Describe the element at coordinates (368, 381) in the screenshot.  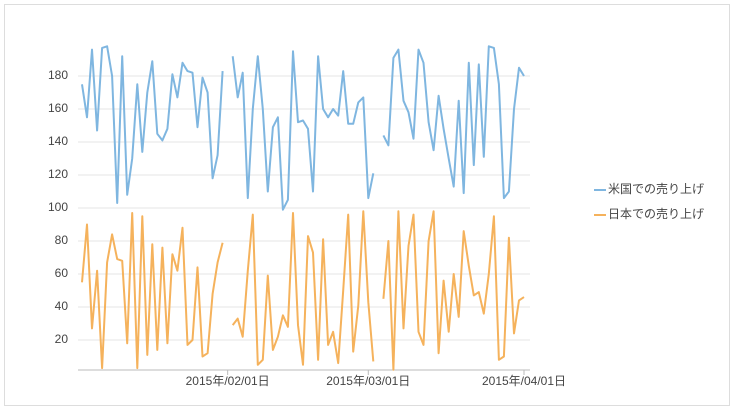
I see `x-tick-label: 2015年/03/01日` at that location.